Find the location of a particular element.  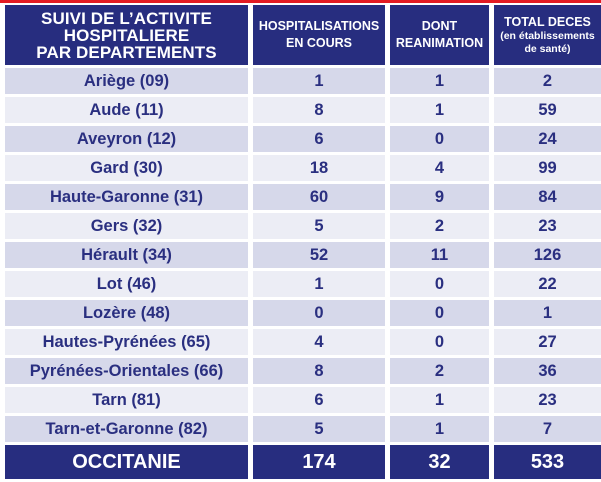

deces-cell: 126 is located at coordinates (547, 255).